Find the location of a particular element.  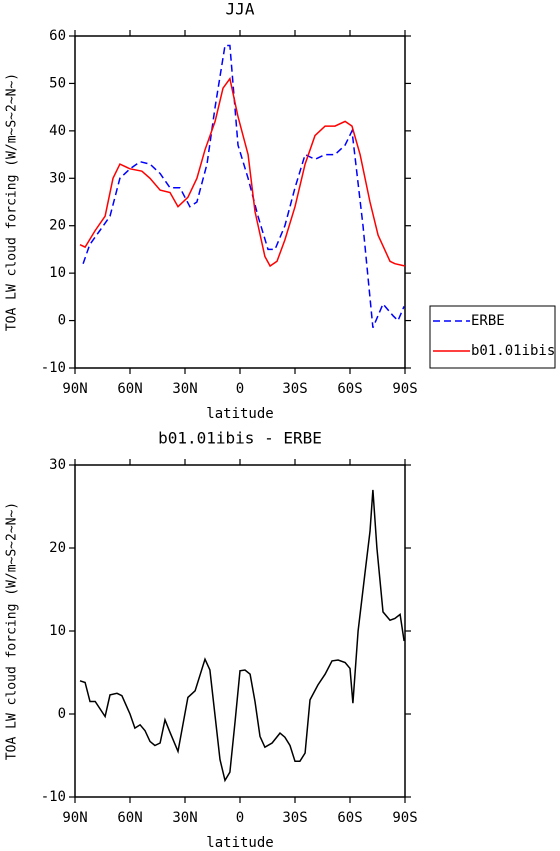

chart-title: JJA is located at coordinates (240, 9).